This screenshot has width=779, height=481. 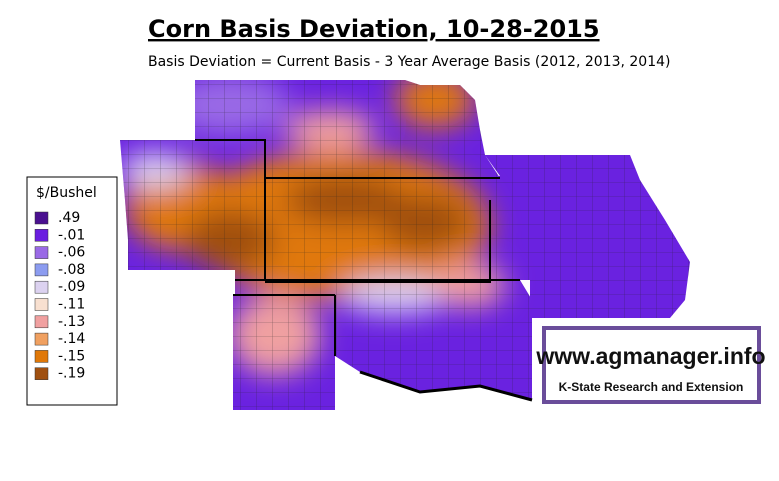 What do you see at coordinates (66, 193) in the screenshot?
I see `legend-title: $/Bushel` at bounding box center [66, 193].